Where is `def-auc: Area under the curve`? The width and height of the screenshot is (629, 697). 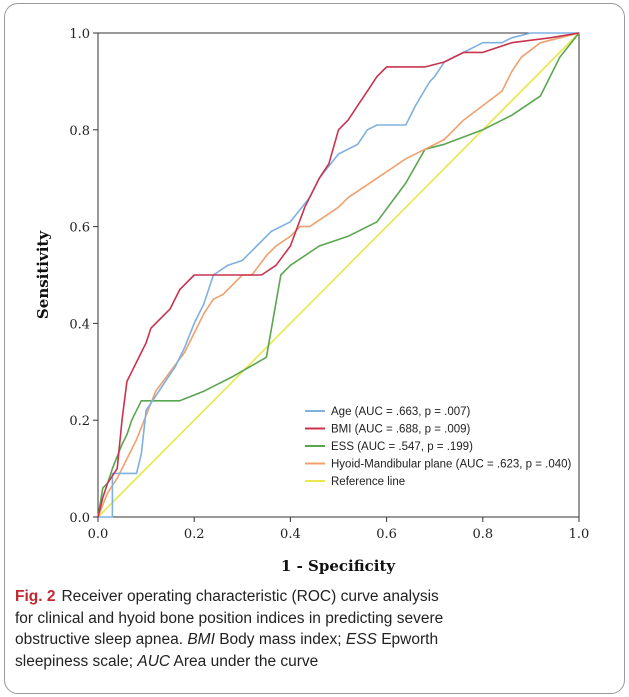 def-auc: Area under the curve is located at coordinates (246, 661).